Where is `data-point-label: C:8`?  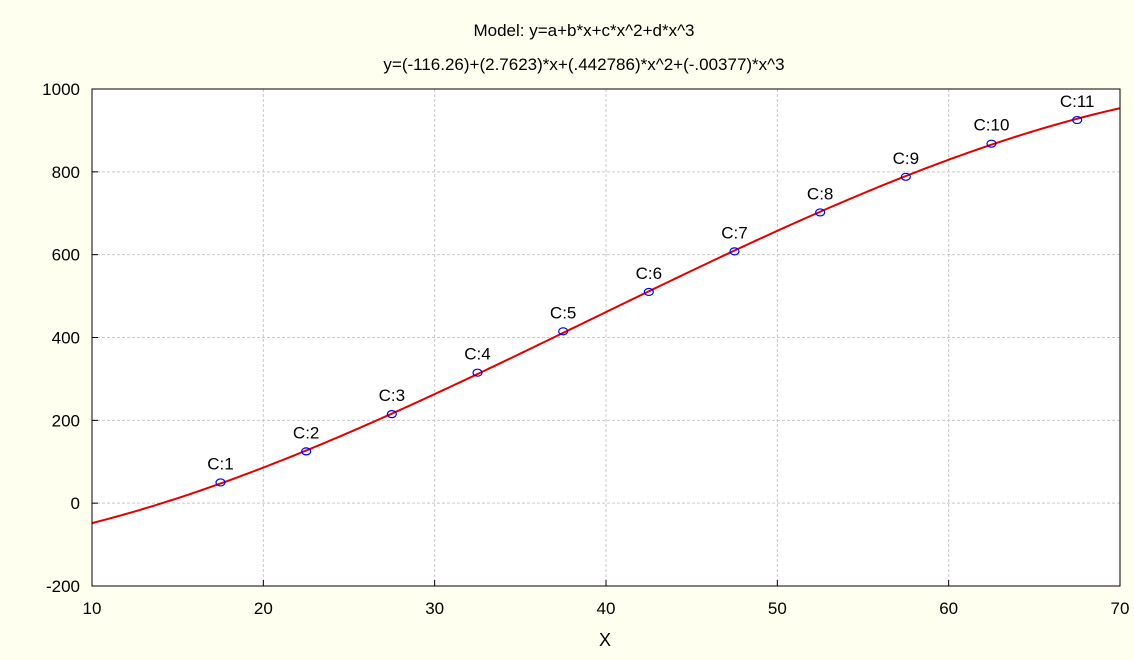
data-point-label: C:8 is located at coordinates (820, 193).